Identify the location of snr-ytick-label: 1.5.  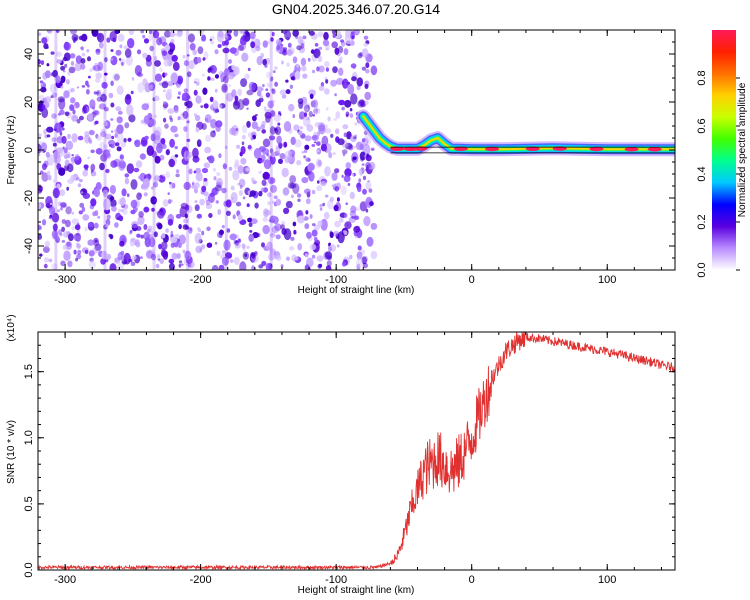
(29, 371).